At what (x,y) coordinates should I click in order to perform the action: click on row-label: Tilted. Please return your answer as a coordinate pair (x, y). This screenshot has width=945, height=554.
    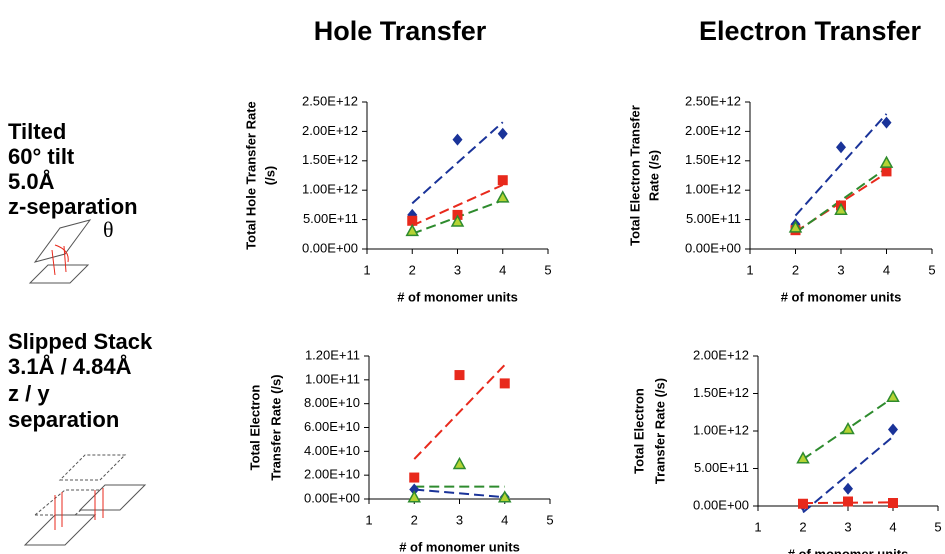
    Looking at the image, I should click on (37, 131).